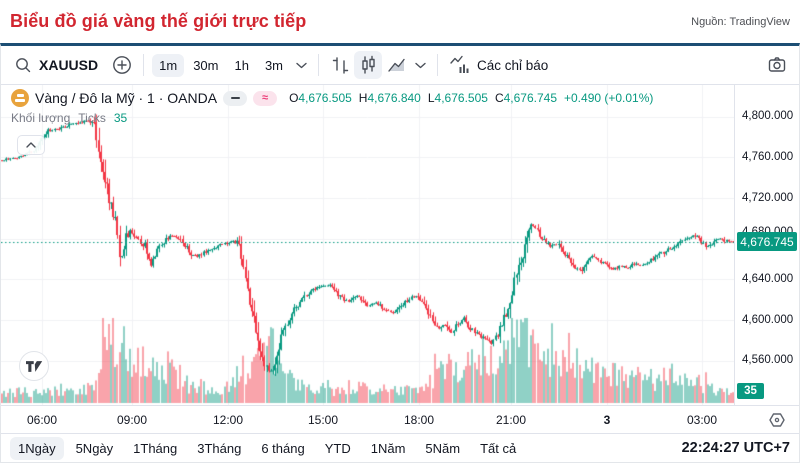  What do you see at coordinates (363, 98) in the screenshot?
I see `high-label: H` at bounding box center [363, 98].